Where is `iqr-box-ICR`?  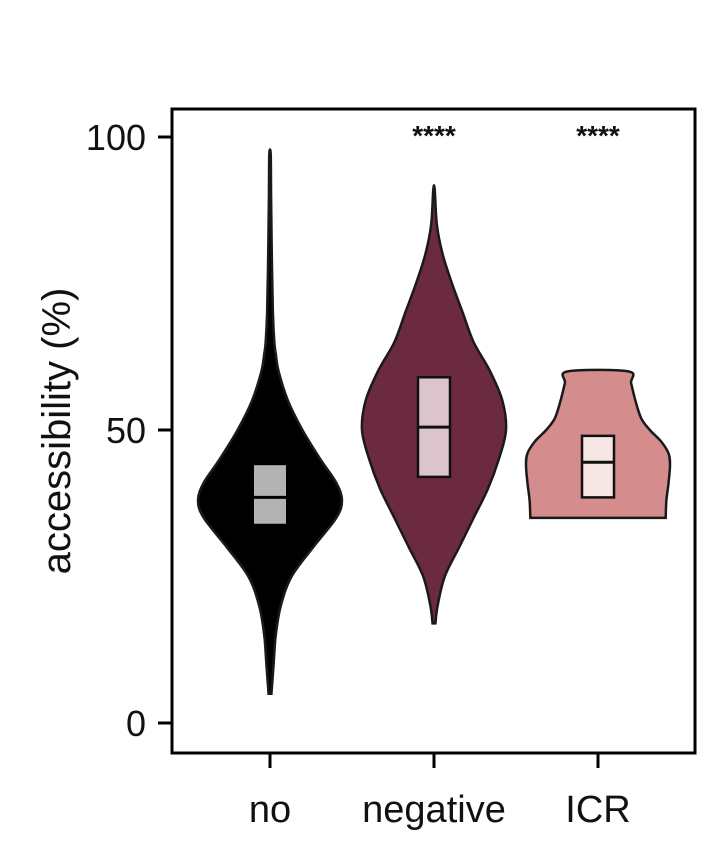
iqr-box-ICR is located at coordinates (598, 466).